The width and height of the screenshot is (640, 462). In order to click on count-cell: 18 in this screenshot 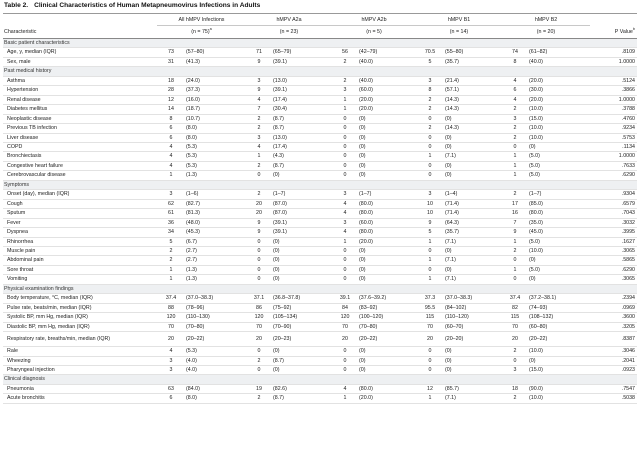, I will do `click(515, 389)`.